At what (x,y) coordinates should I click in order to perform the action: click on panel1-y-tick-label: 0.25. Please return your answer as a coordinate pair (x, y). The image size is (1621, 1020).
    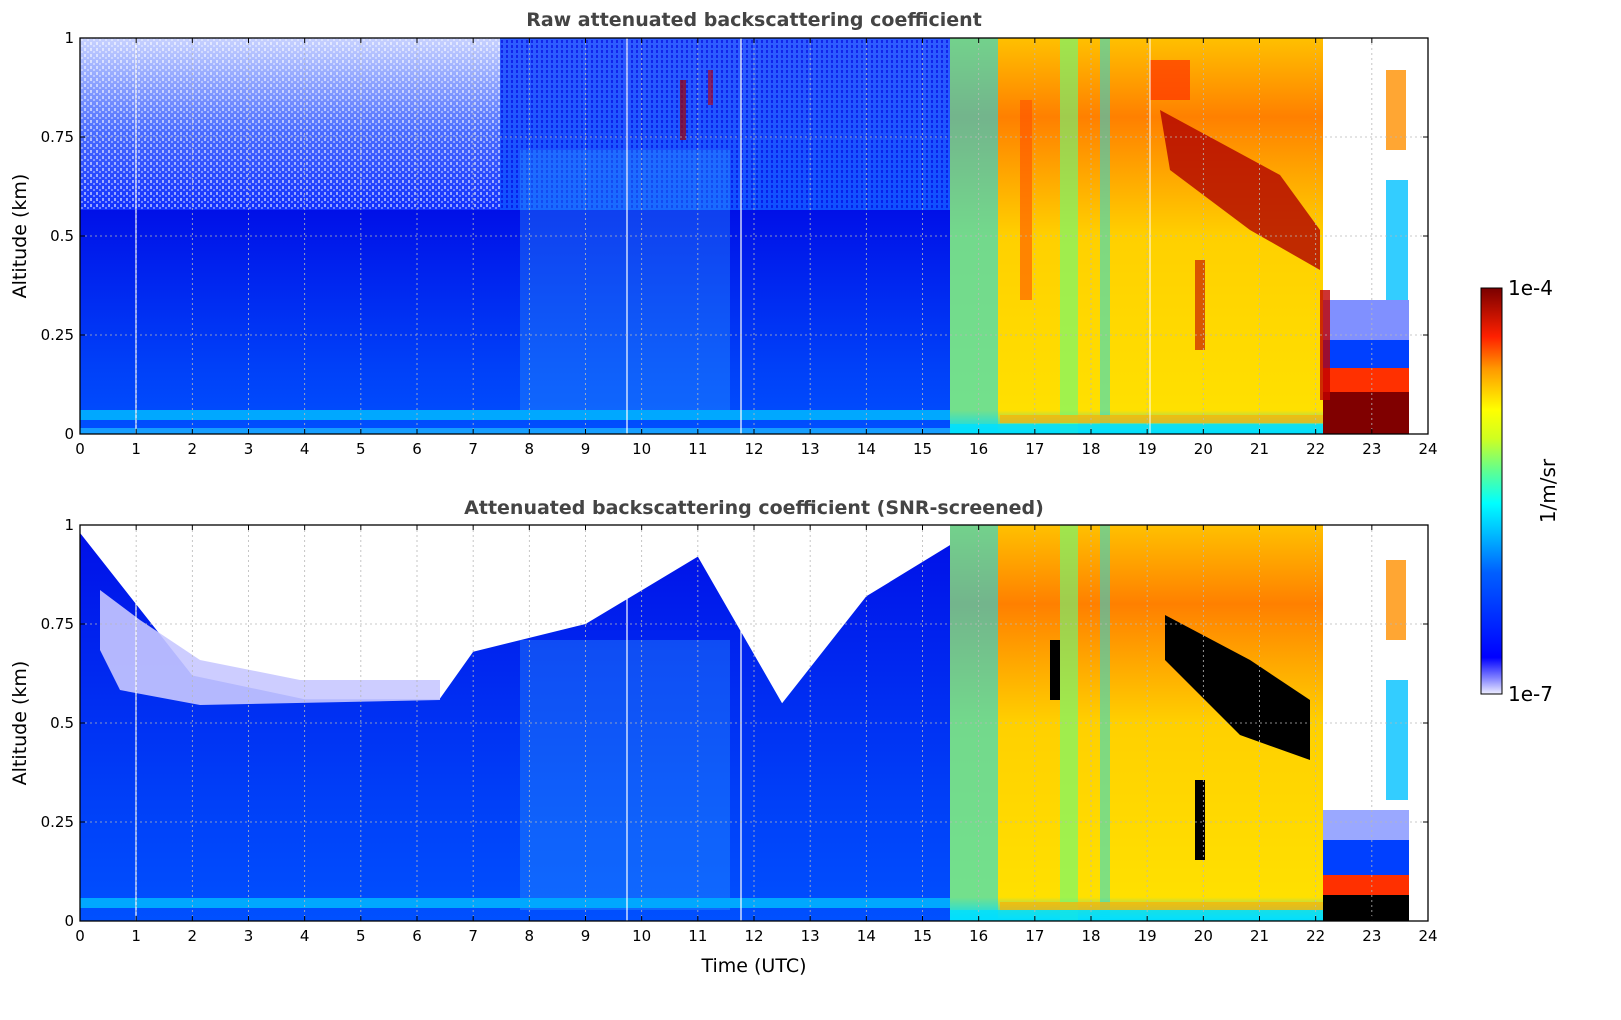
    Looking at the image, I should click on (57, 335).